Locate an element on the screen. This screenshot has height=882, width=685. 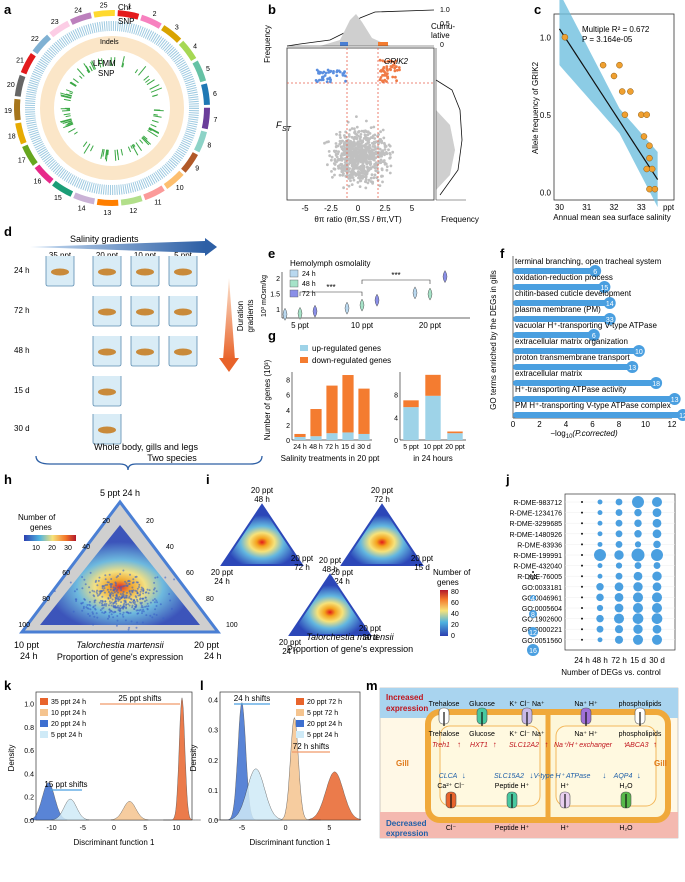
j-row-label: R-DME-76005 is located at coordinates (539, 577).